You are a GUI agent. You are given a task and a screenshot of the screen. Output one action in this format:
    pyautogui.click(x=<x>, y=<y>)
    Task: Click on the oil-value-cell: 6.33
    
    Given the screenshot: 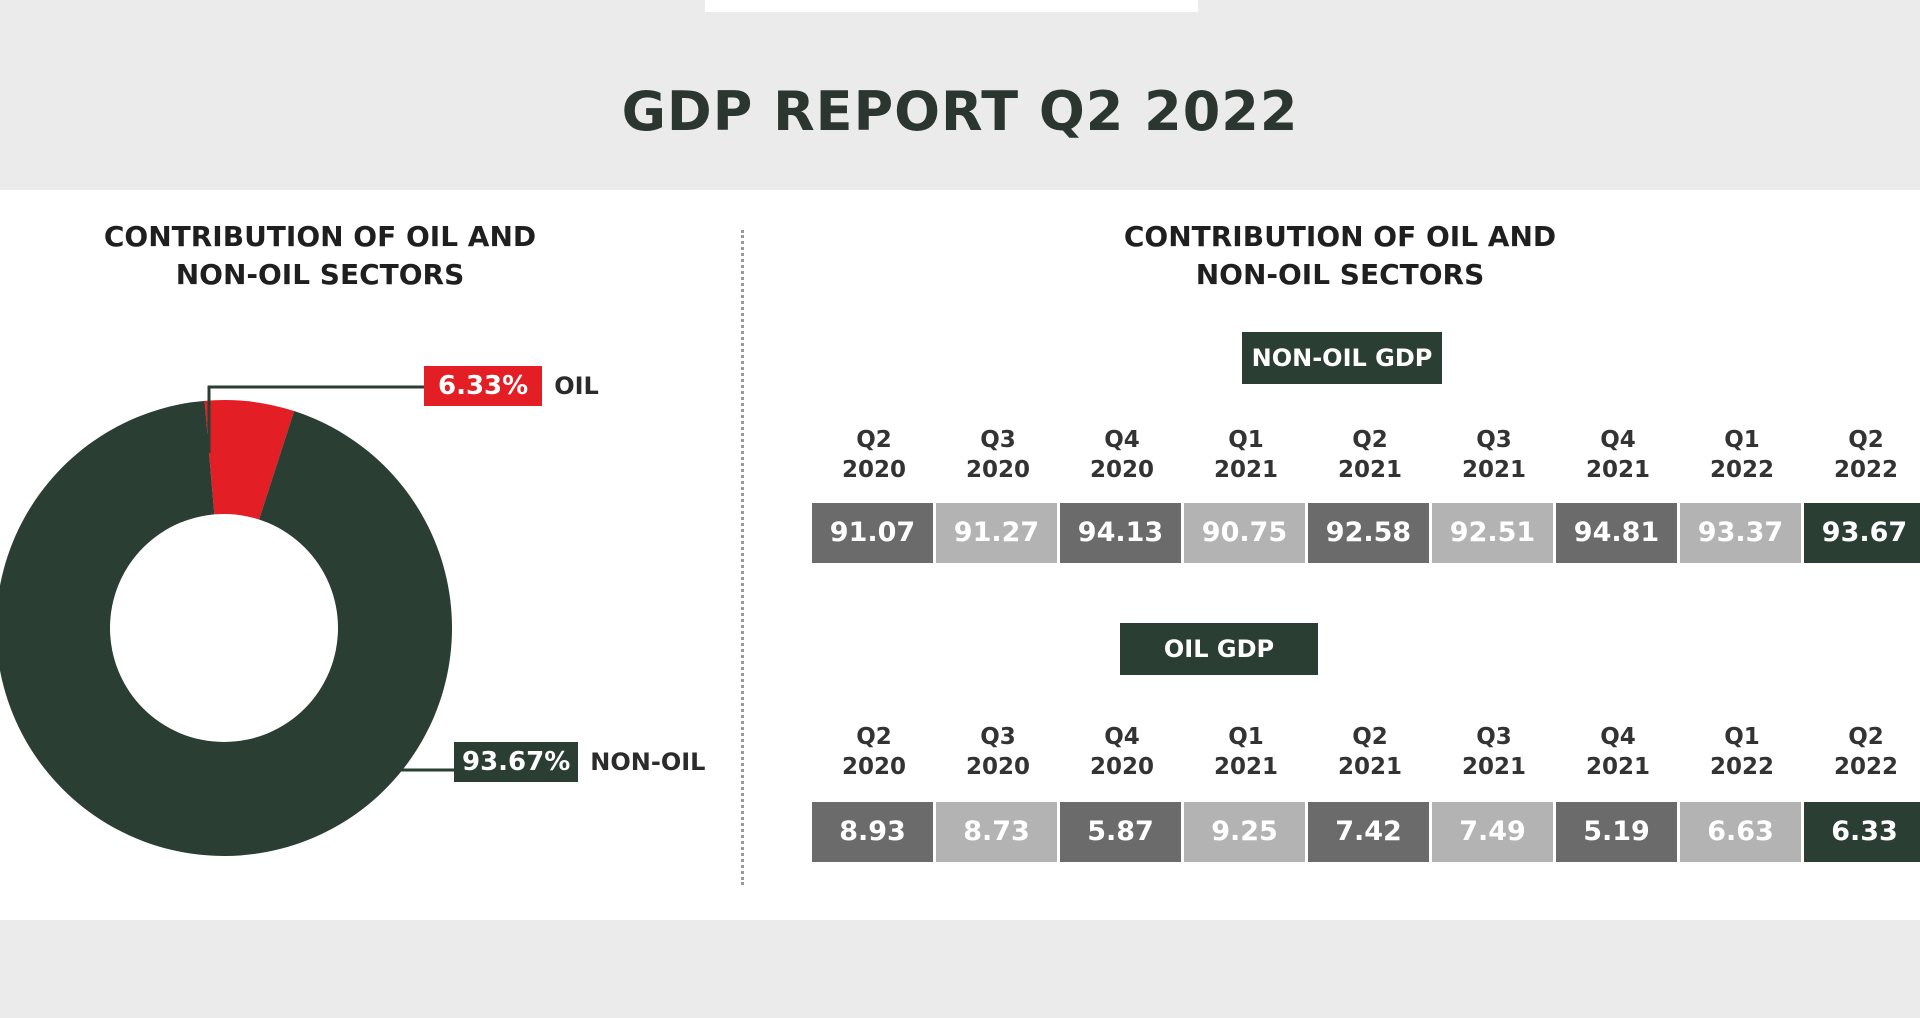 What is the action you would take?
    pyautogui.click(x=1862, y=832)
    